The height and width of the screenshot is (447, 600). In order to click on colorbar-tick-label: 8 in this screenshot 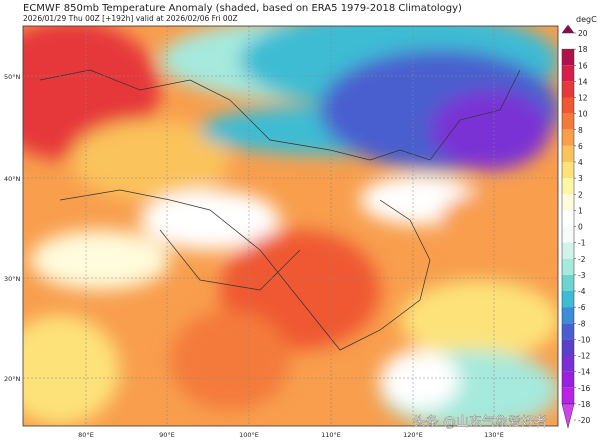, I will do `click(580, 130)`.